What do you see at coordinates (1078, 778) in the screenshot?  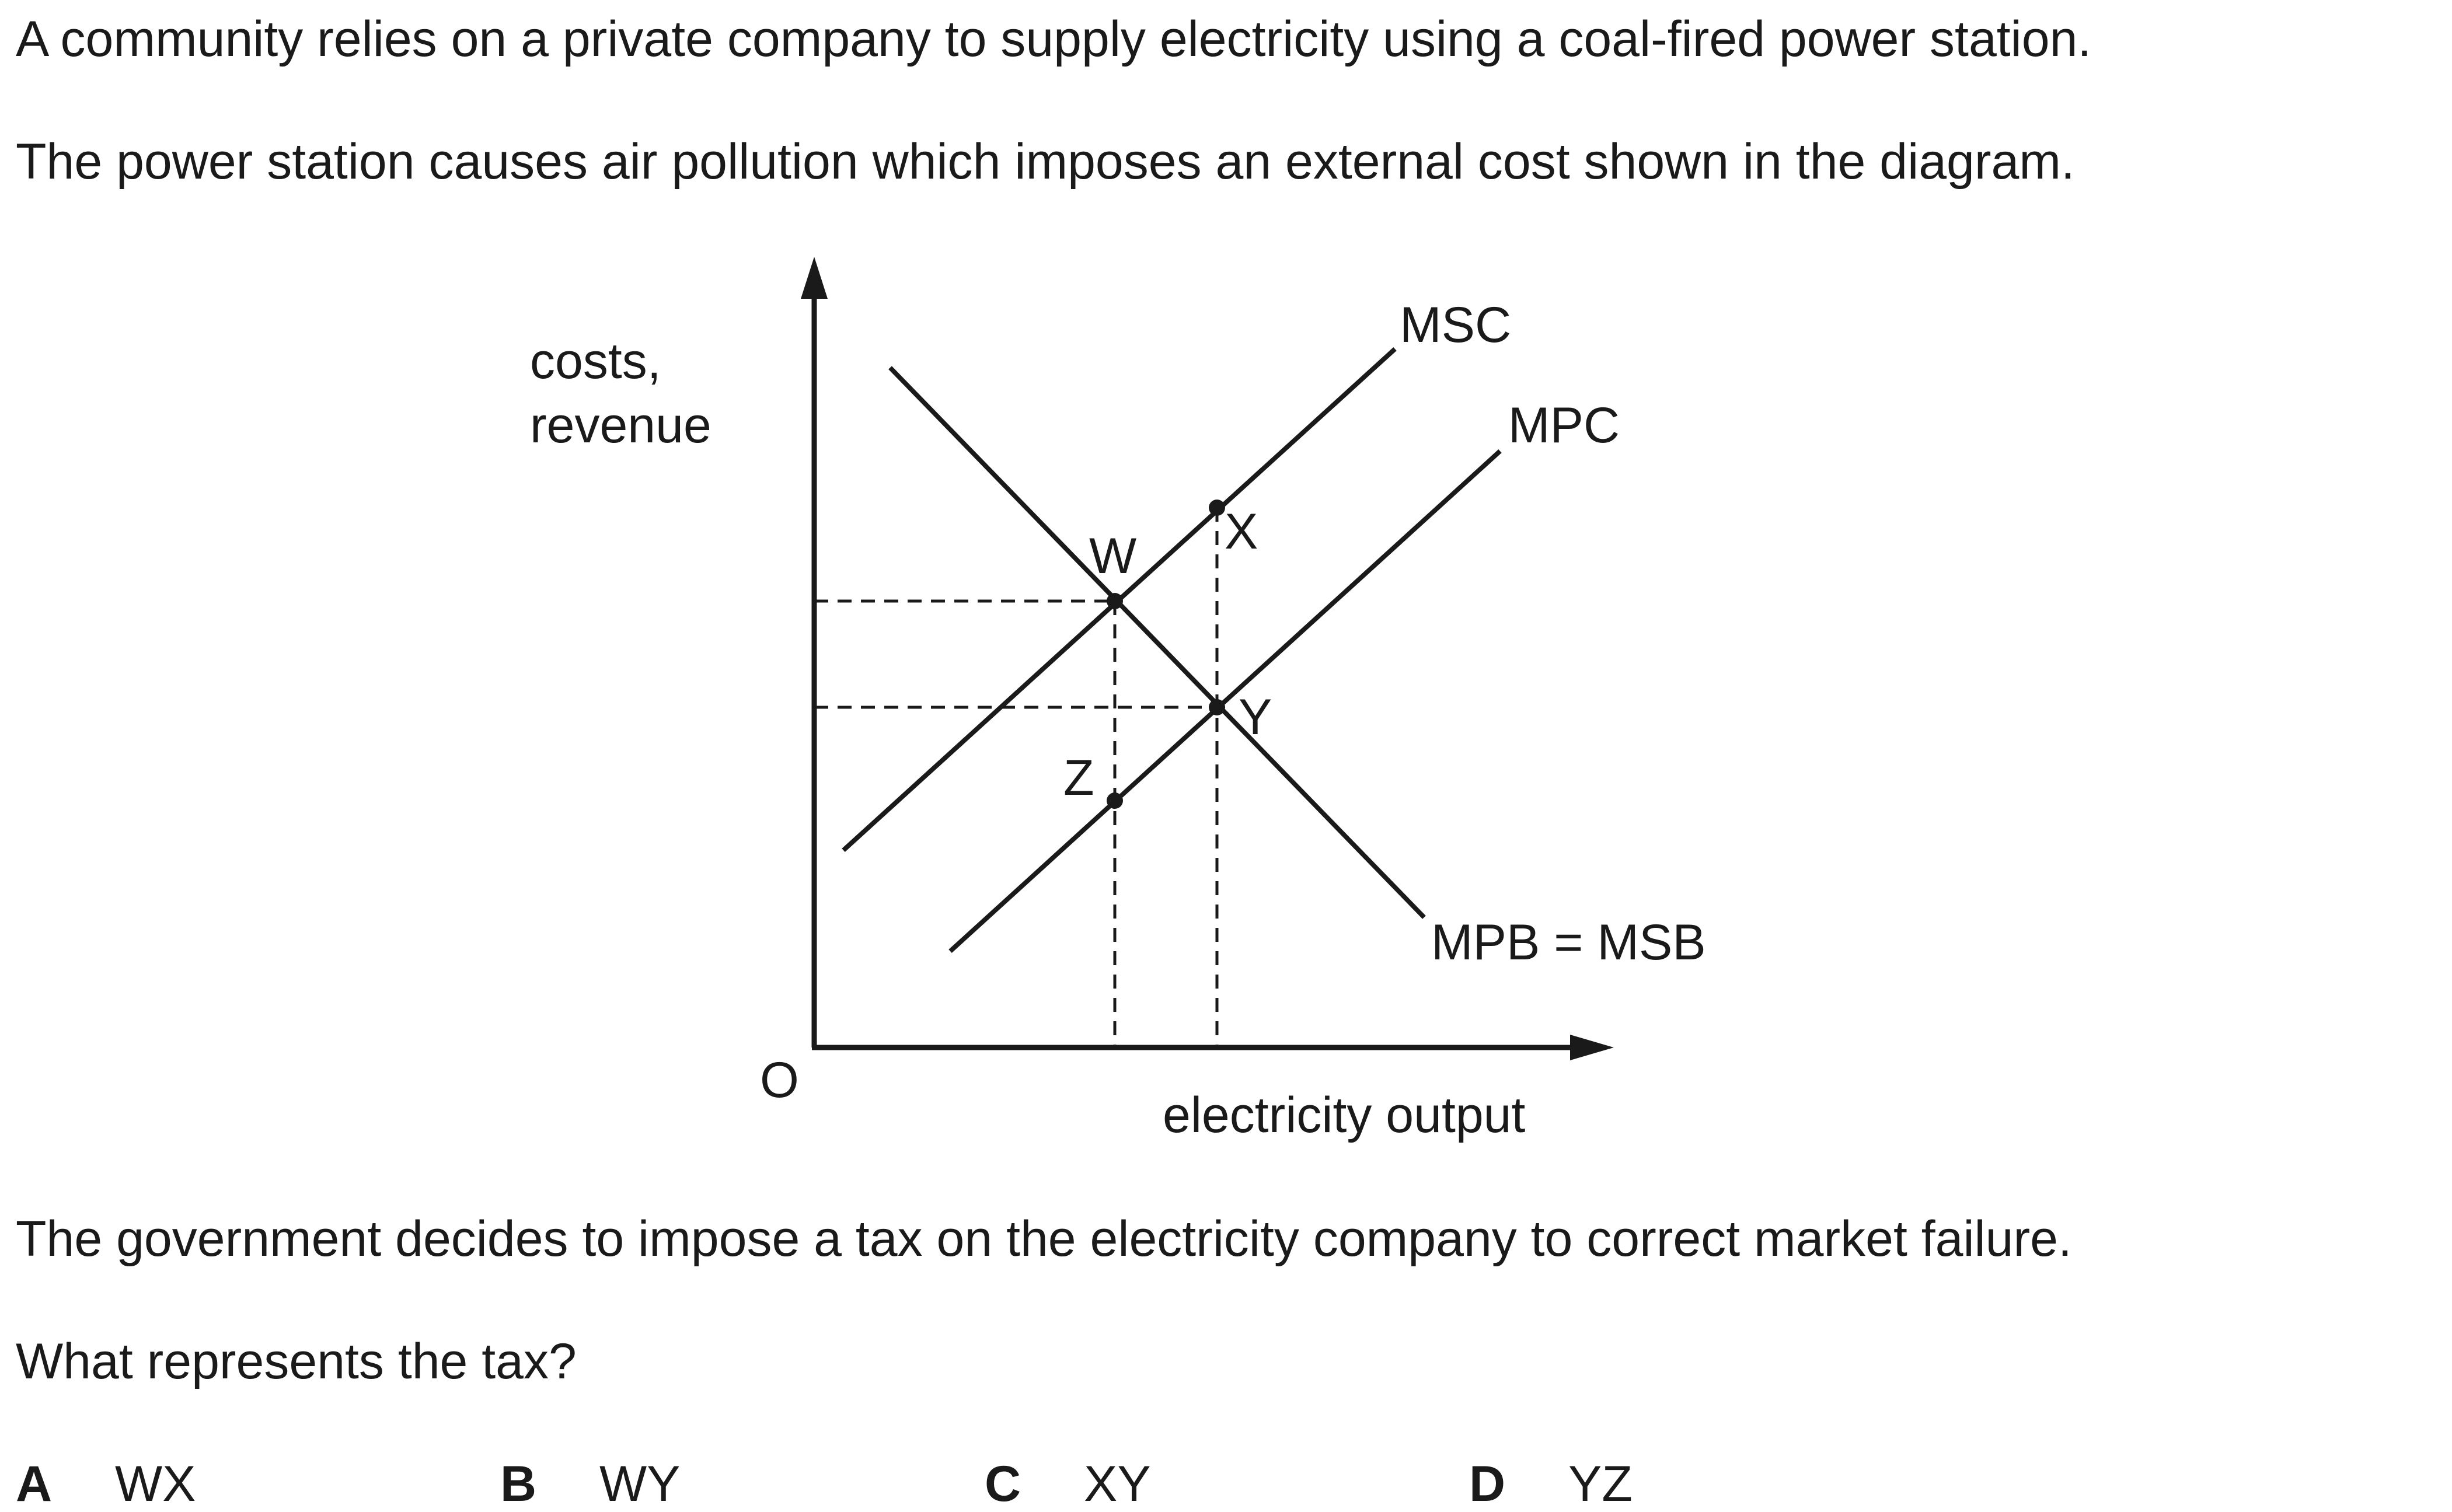 I see `point-z-label: Z` at bounding box center [1078, 778].